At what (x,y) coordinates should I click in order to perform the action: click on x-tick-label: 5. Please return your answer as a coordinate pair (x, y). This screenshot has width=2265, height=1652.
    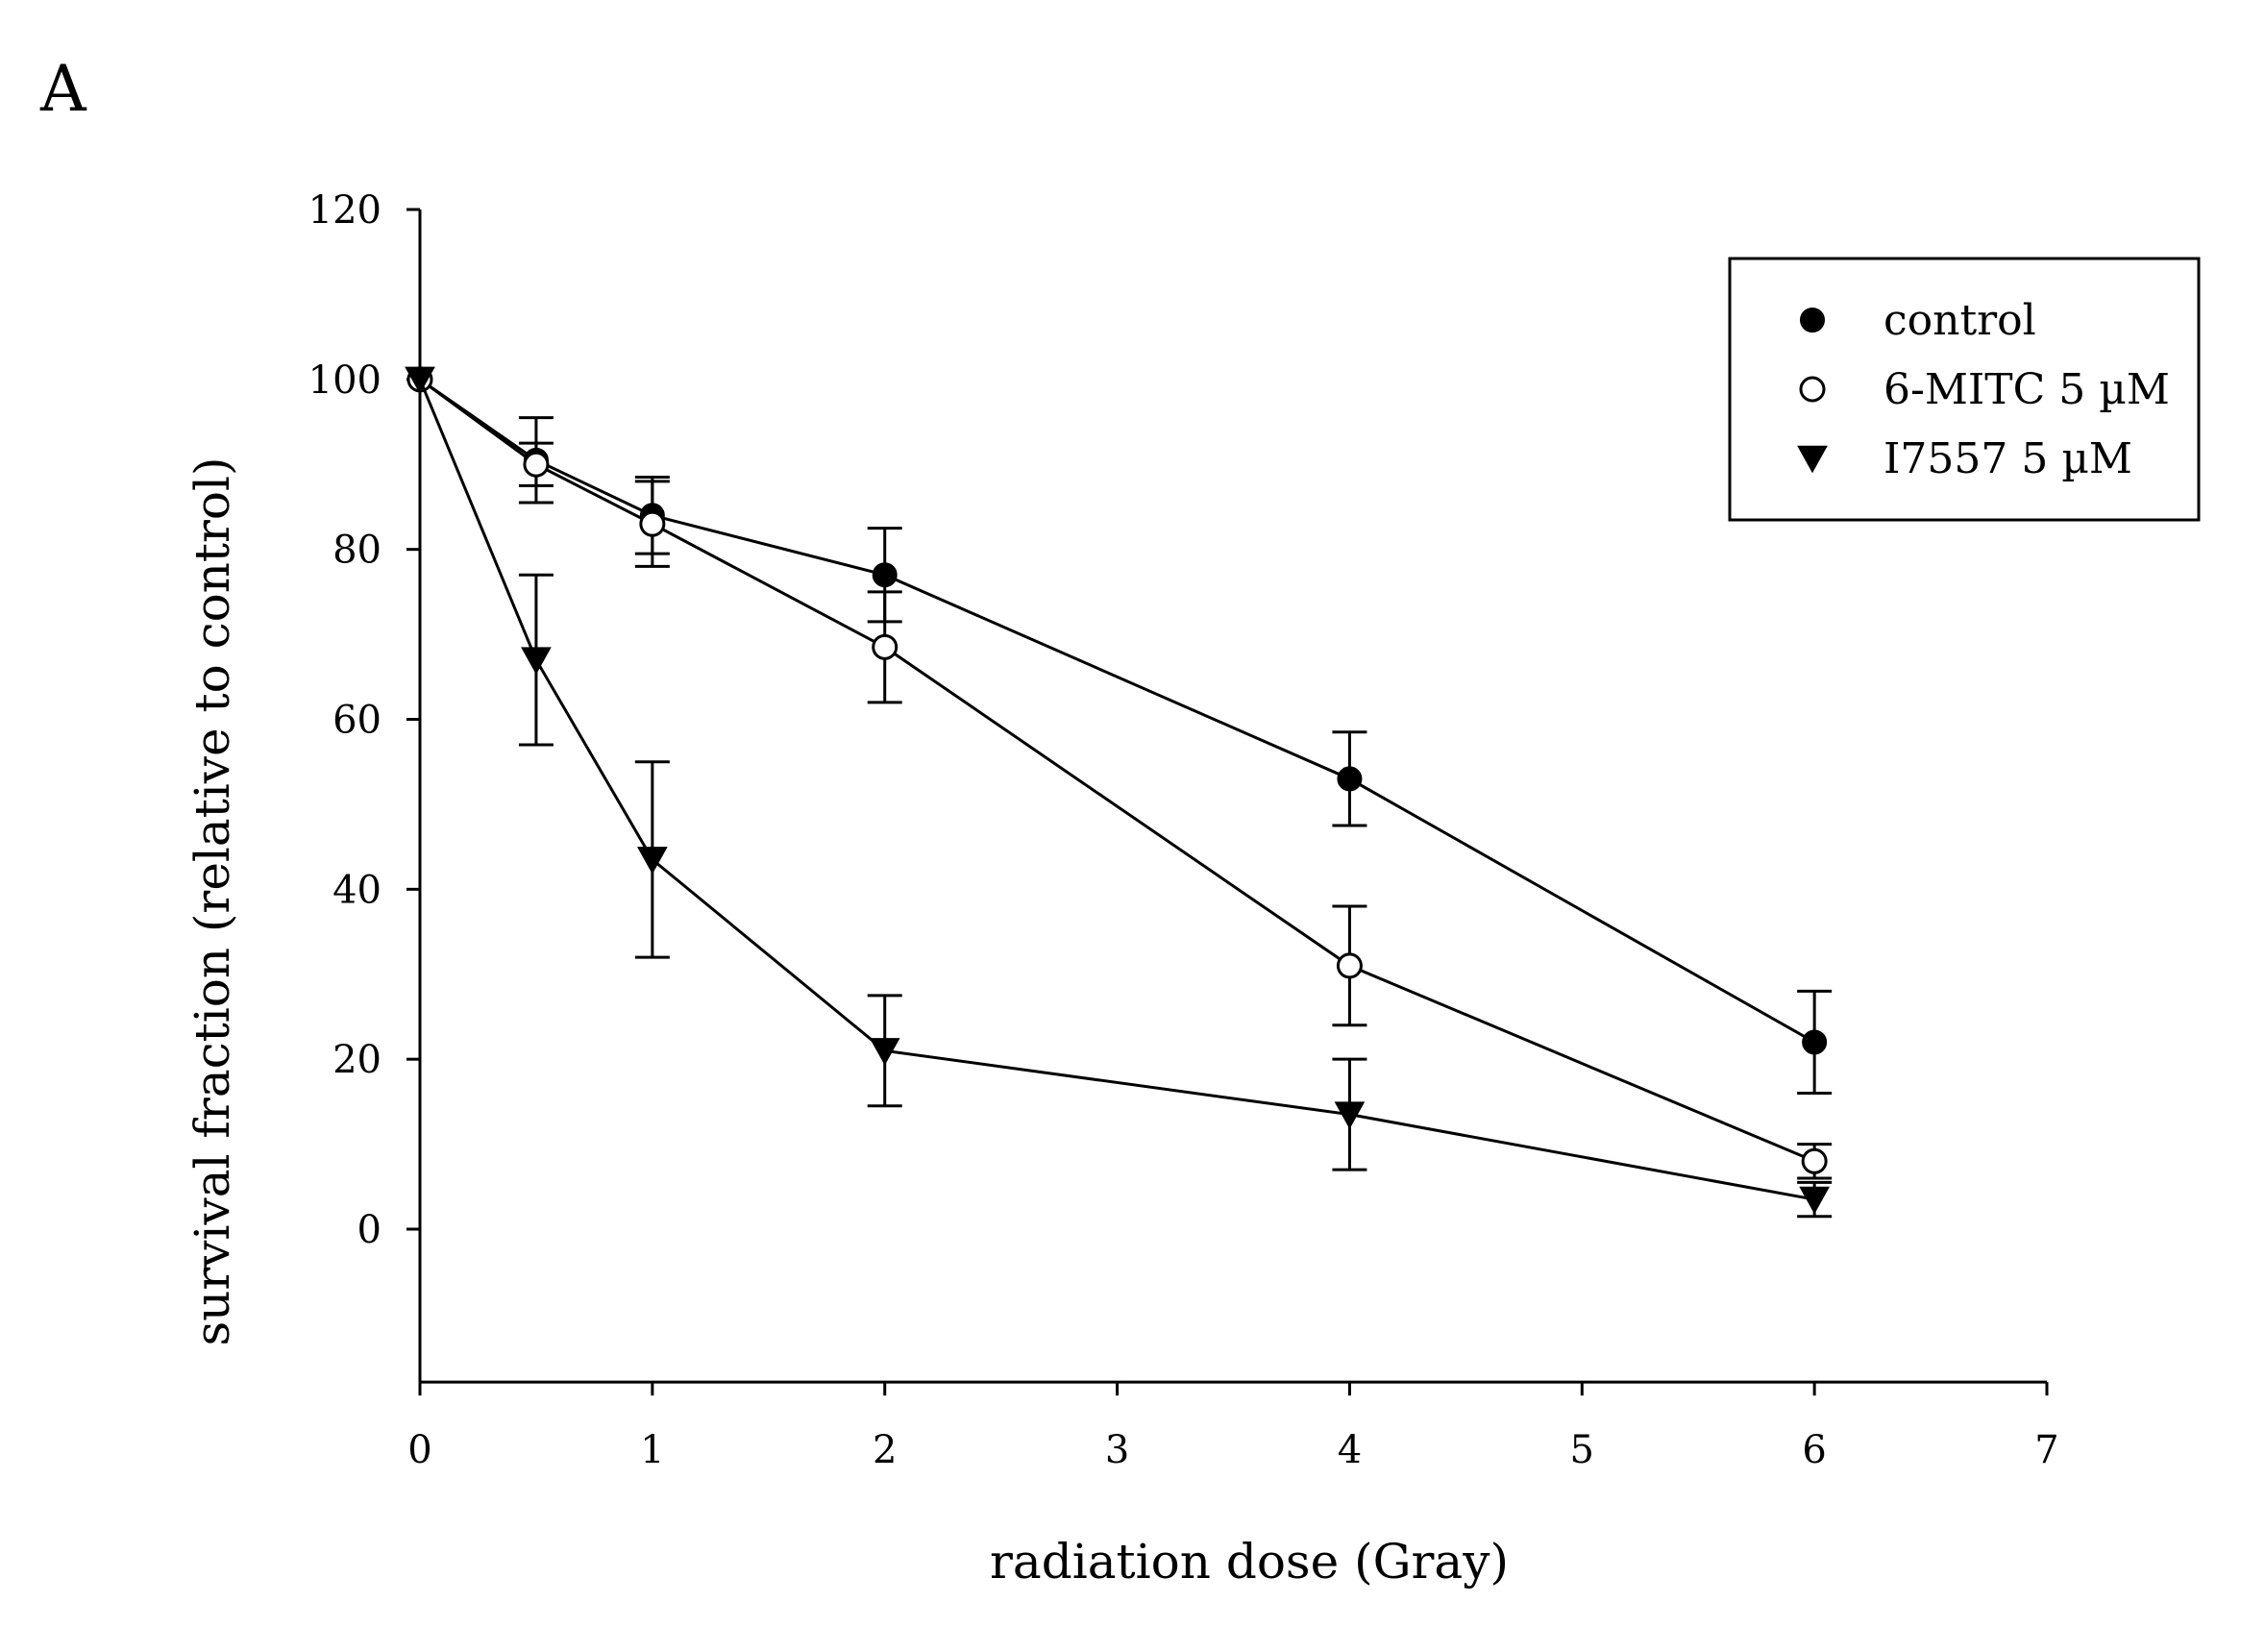
    Looking at the image, I should click on (1582, 1450).